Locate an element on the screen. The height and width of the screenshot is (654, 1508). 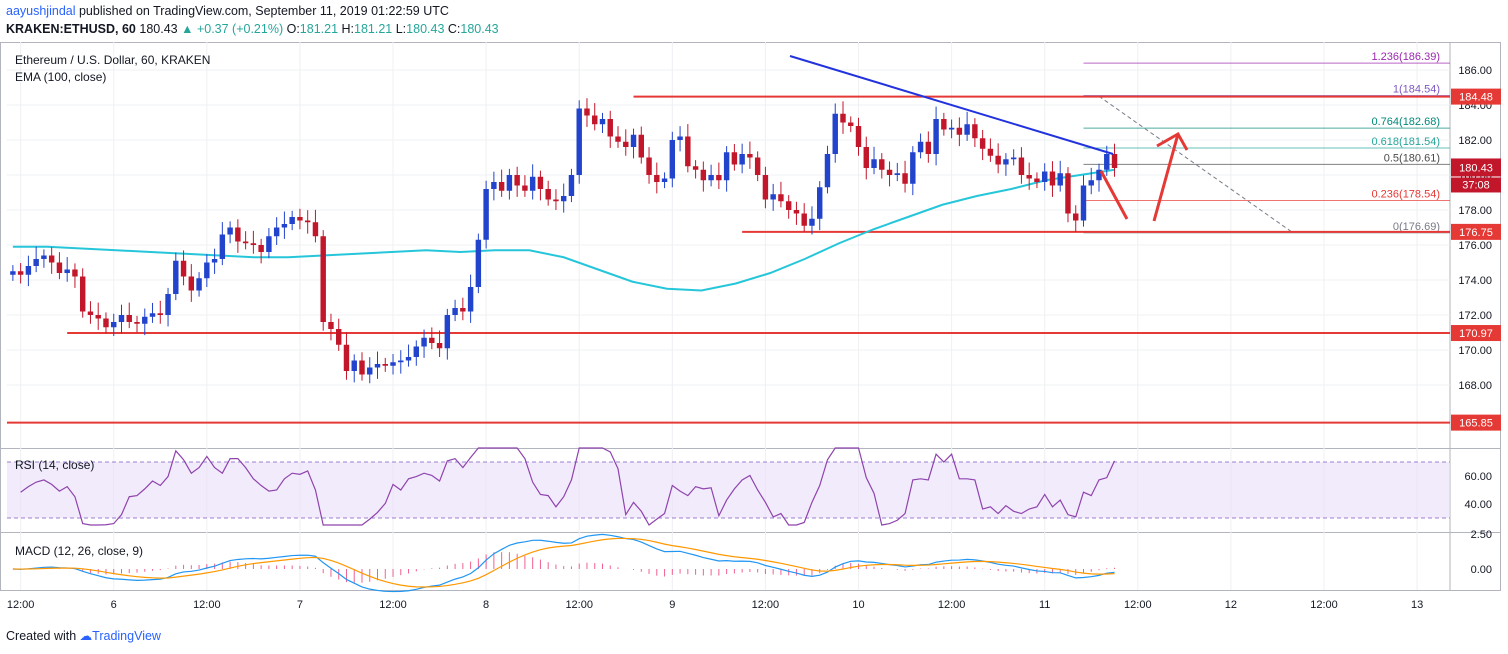
descending-trendline is located at coordinates (951, 105).